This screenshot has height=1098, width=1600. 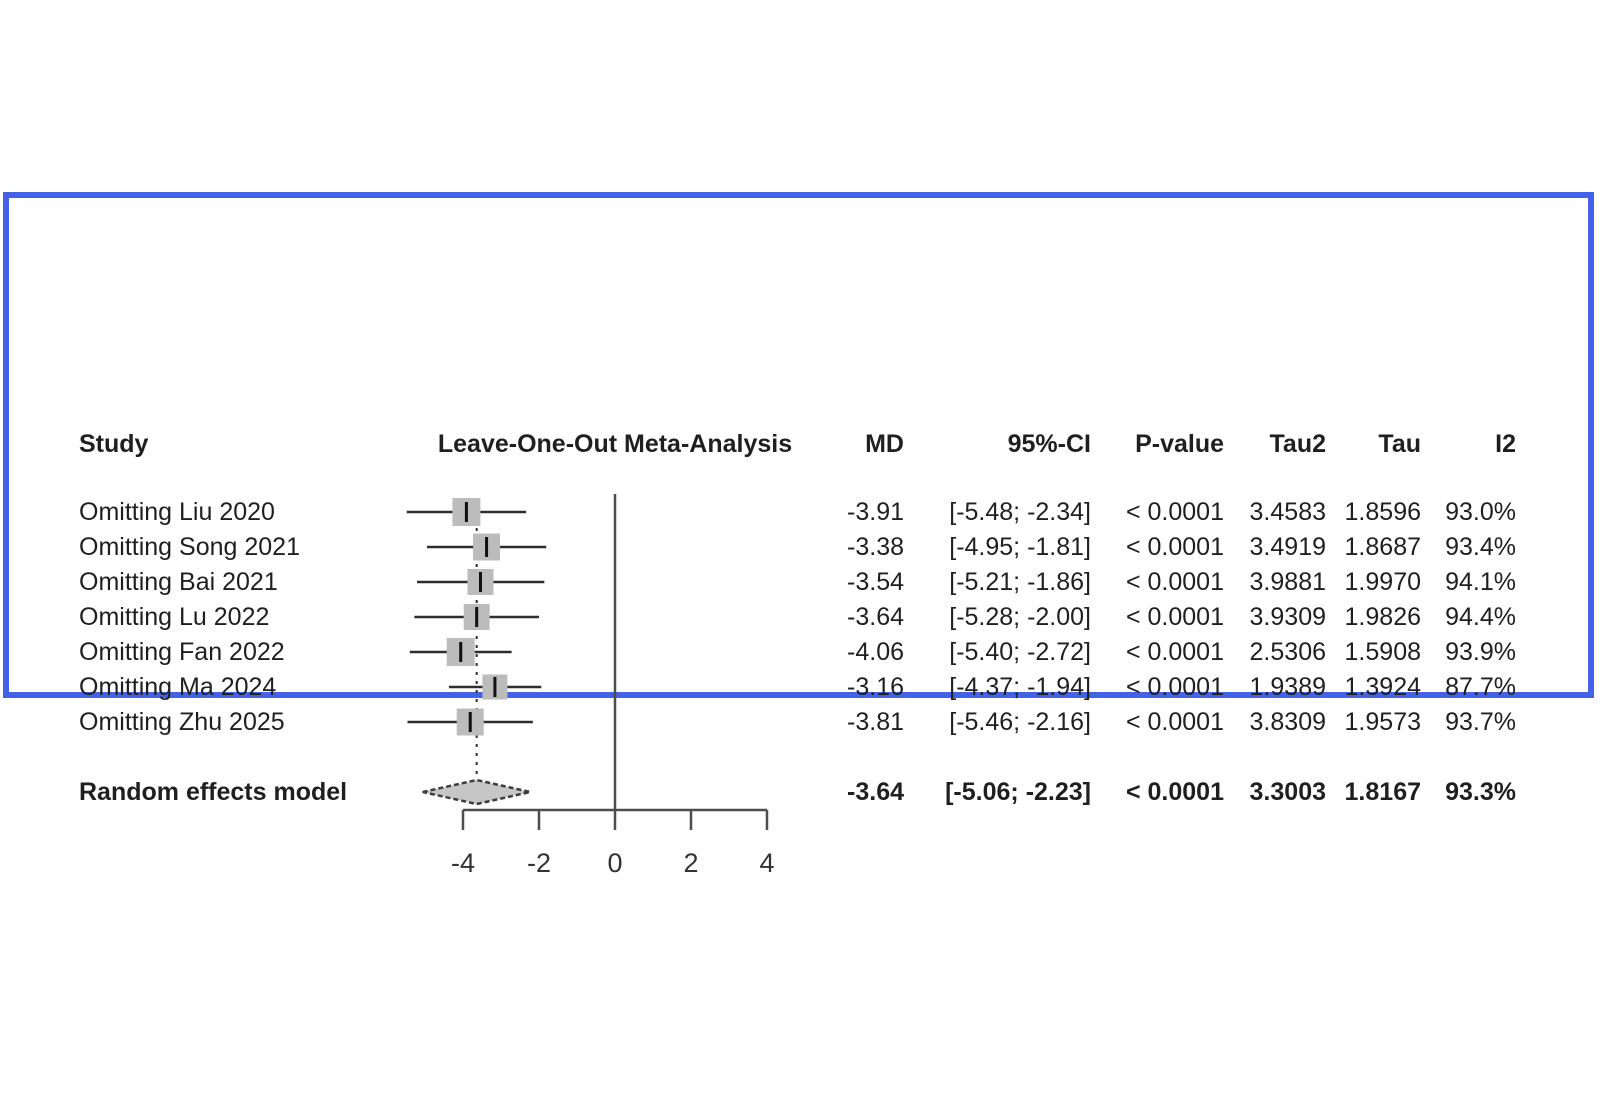 What do you see at coordinates (1020, 582) in the screenshot?
I see `study-ci-value: [-5.21; -1.86]` at bounding box center [1020, 582].